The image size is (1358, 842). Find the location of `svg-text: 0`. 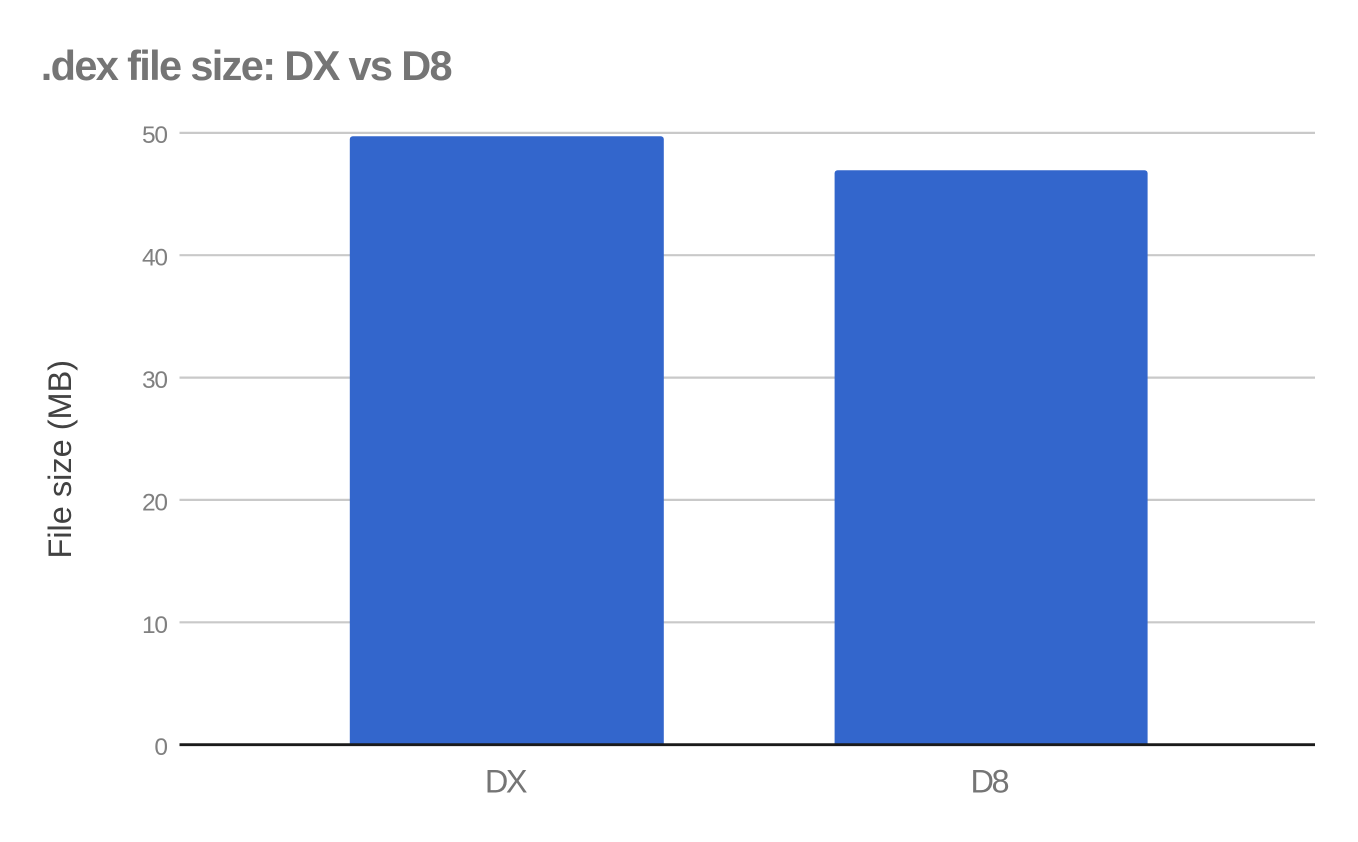

svg-text: 0 is located at coordinates (160, 747).